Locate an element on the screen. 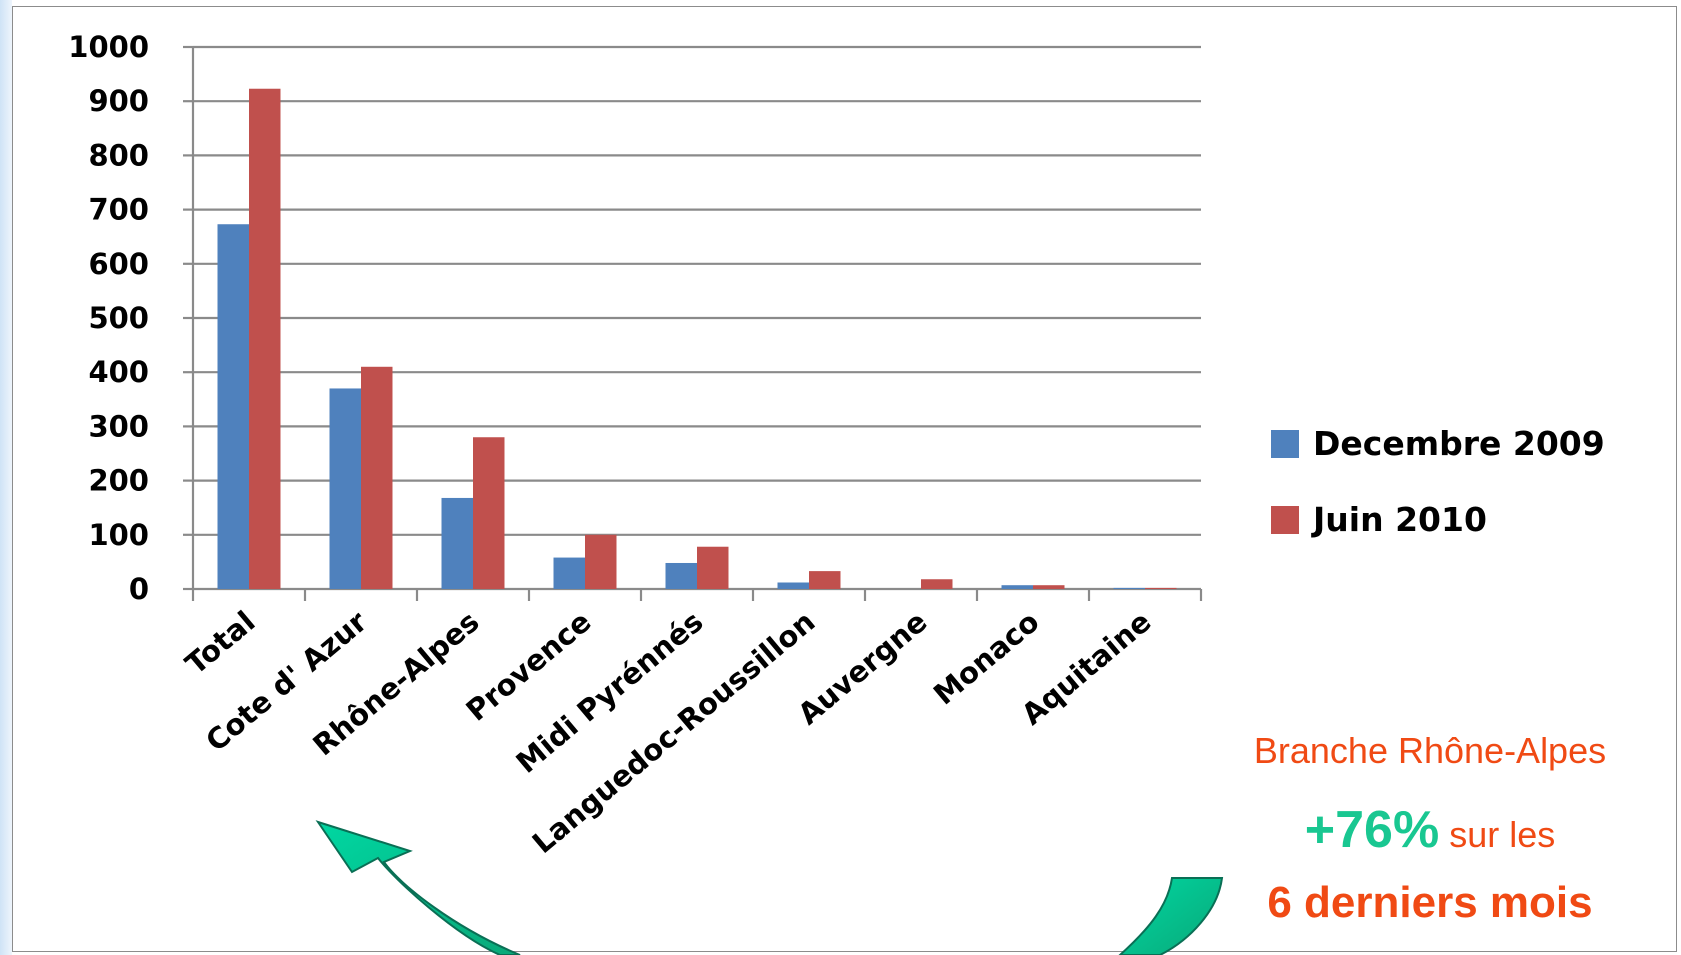 This screenshot has width=1681, height=955. annotation-period: 6 derniers mois is located at coordinates (1430, 902).